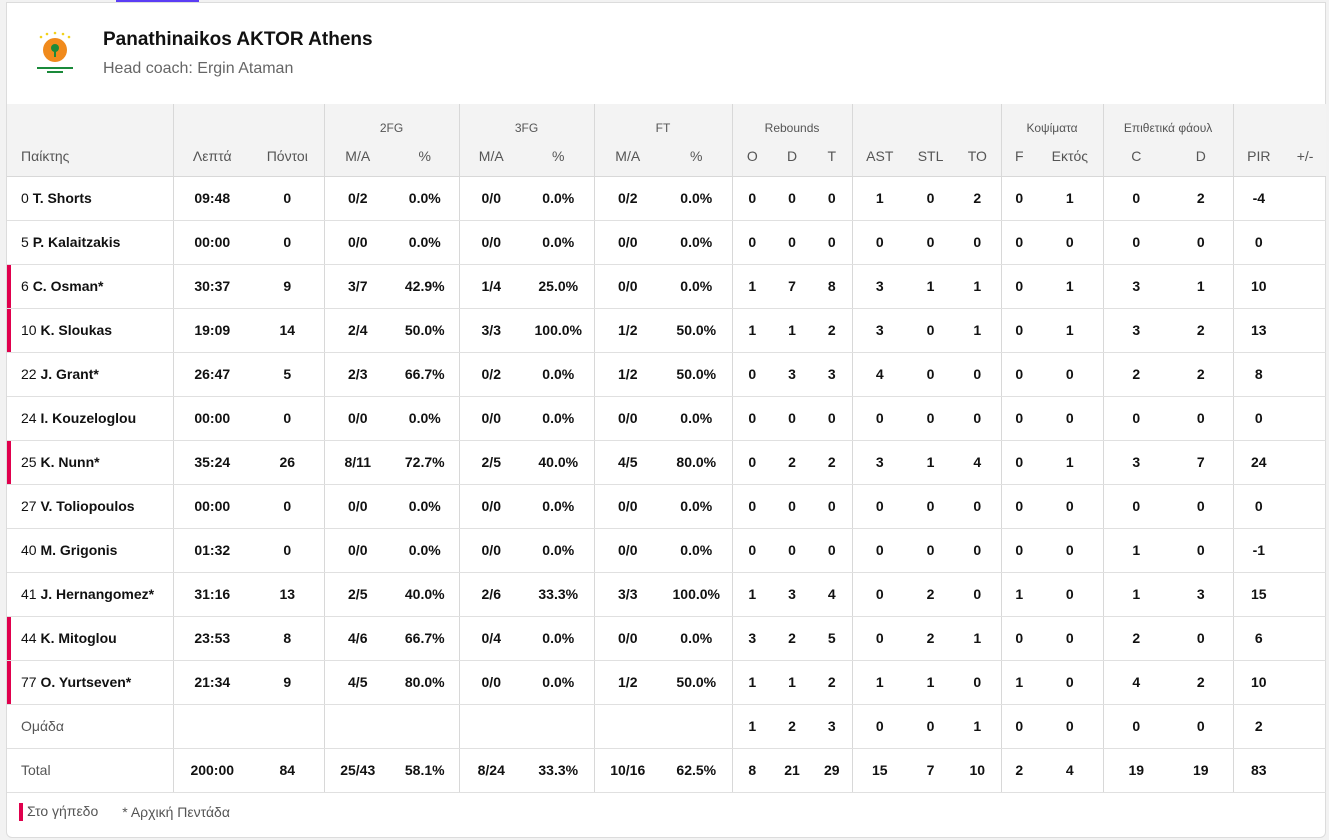 This screenshot has width=1329, height=840. What do you see at coordinates (931, 157) in the screenshot?
I see `column-header-13: STL` at bounding box center [931, 157].